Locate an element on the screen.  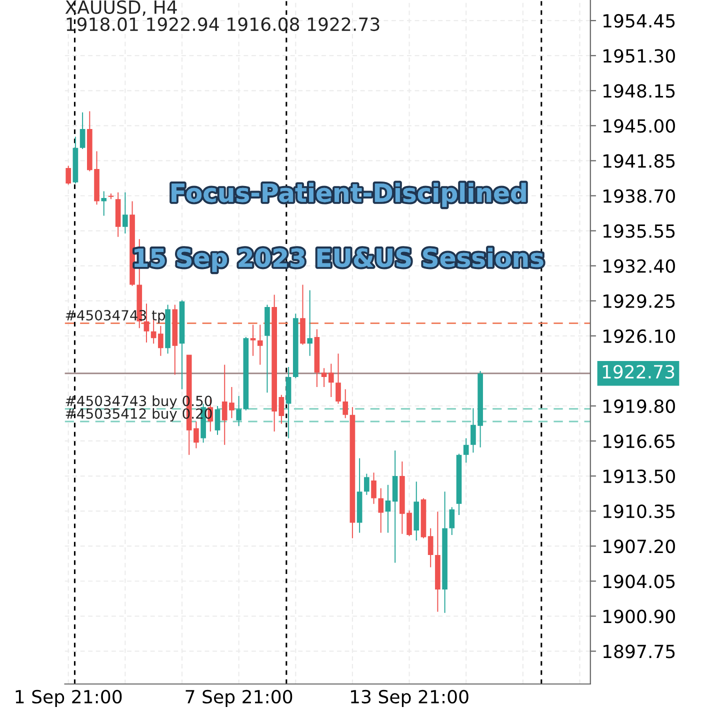
x-tick-label: 1 Sep 21:00 is located at coordinates (69, 699).